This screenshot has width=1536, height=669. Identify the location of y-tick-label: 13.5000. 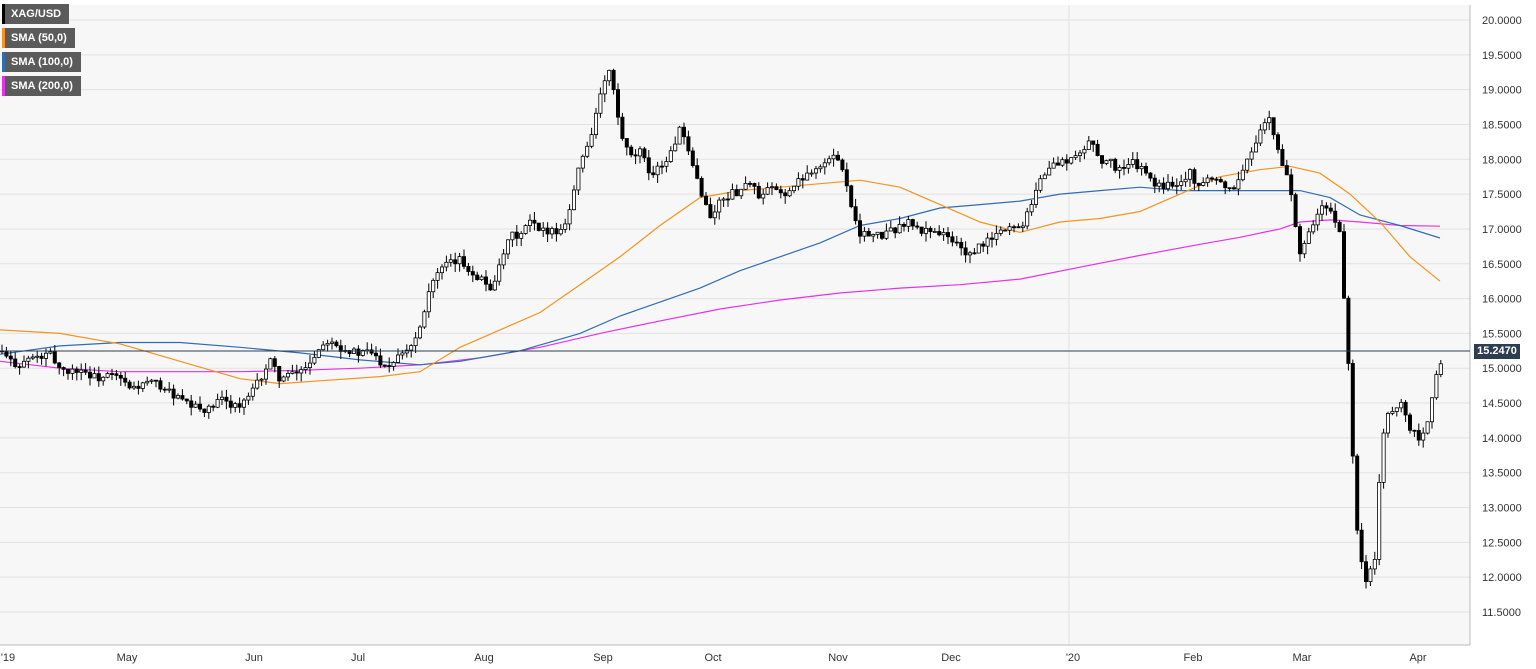
(1502, 474).